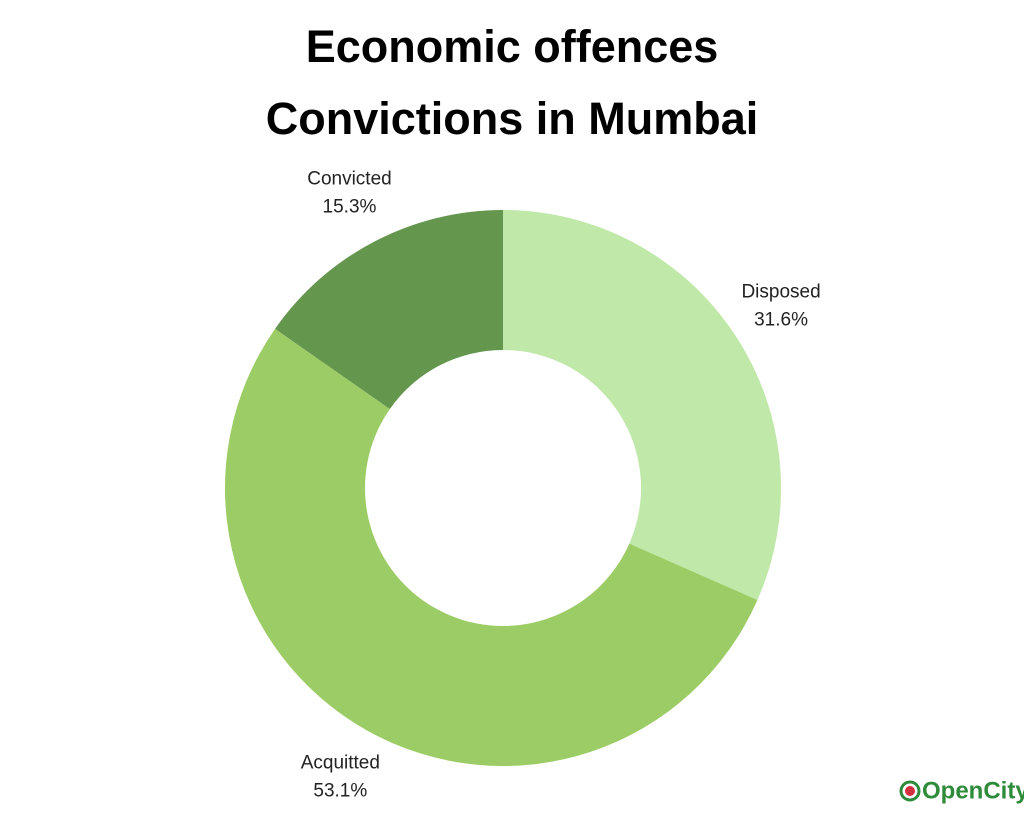  What do you see at coordinates (781, 320) in the screenshot?
I see `value-label: 31.6%` at bounding box center [781, 320].